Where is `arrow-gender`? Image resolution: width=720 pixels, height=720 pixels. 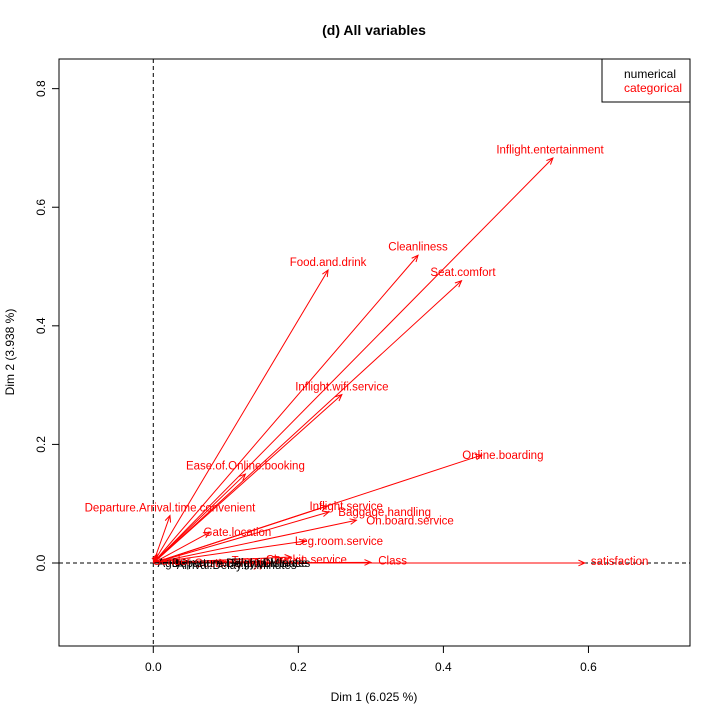
arrow-gender is located at coordinates (154, 558).